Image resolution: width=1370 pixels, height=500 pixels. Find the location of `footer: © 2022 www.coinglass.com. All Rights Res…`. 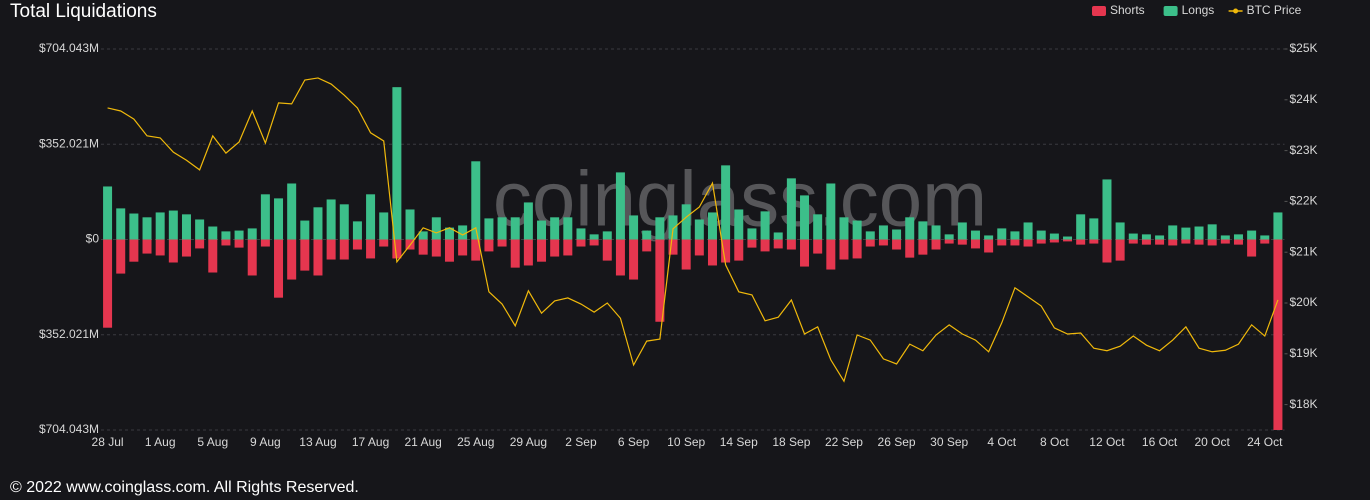

footer: © 2022 www.coinglass.com. All Rights Res… is located at coordinates (184, 487).